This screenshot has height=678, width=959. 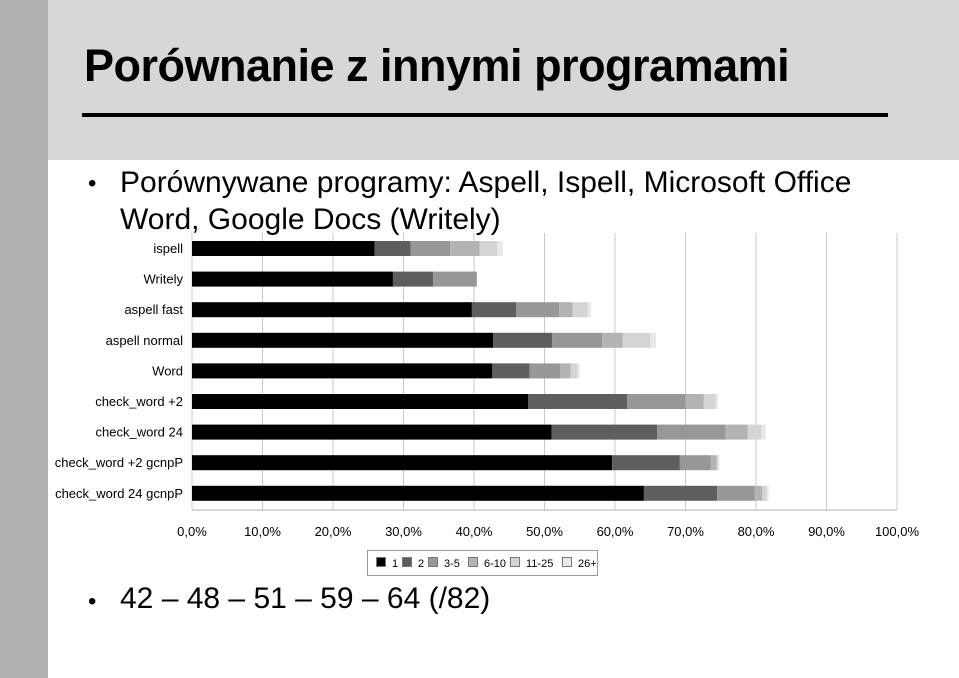 What do you see at coordinates (756, 531) in the screenshot?
I see `x-tick-label: 80,0%` at bounding box center [756, 531].